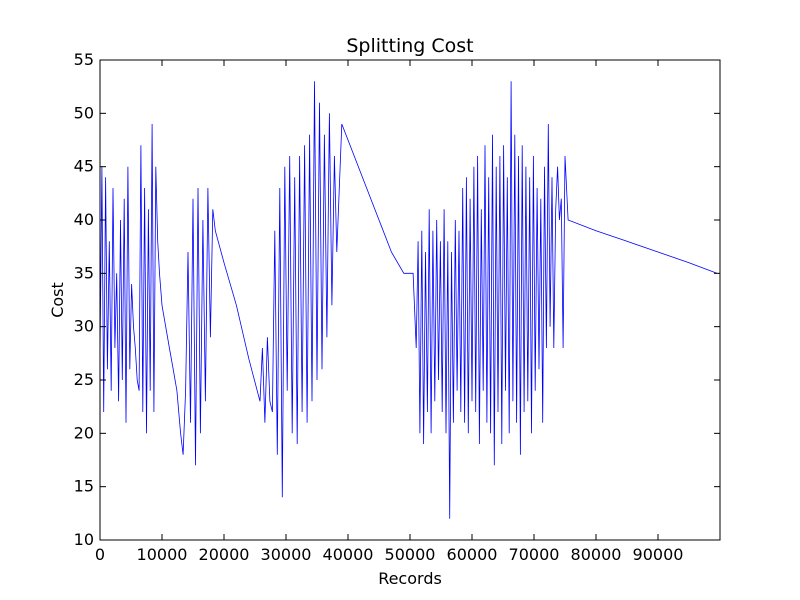 The width and height of the screenshot is (800, 600). Describe the element at coordinates (57, 300) in the screenshot. I see `y-axis-title: Cost` at that location.